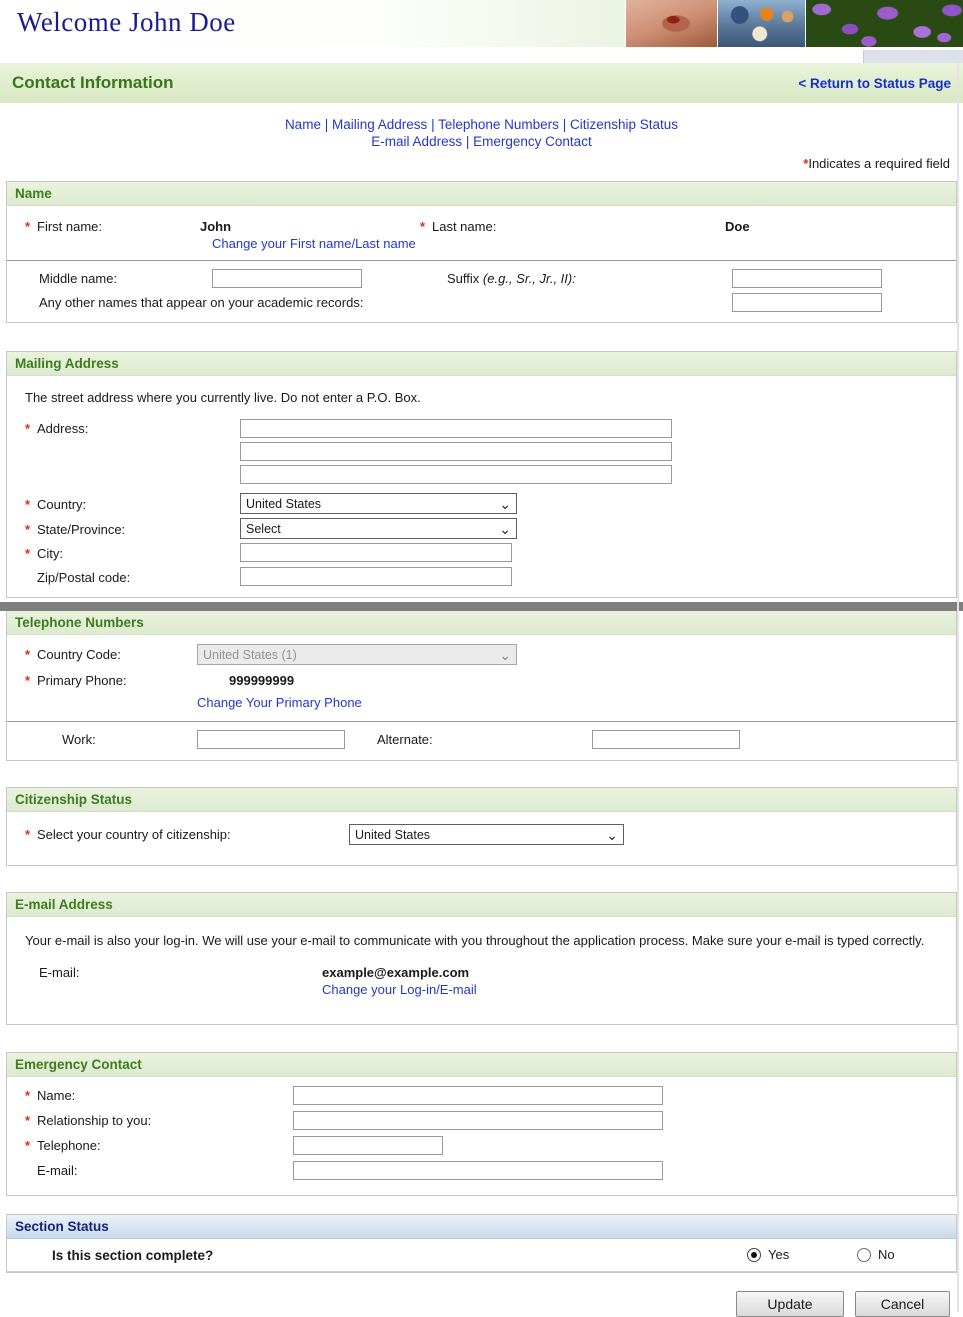 Image resolution: width=963 pixels, height=1317 pixels. Describe the element at coordinates (511, 278) in the screenshot. I see `suffix-label: Suffix (e.g., Sr., Jr., II):` at that location.